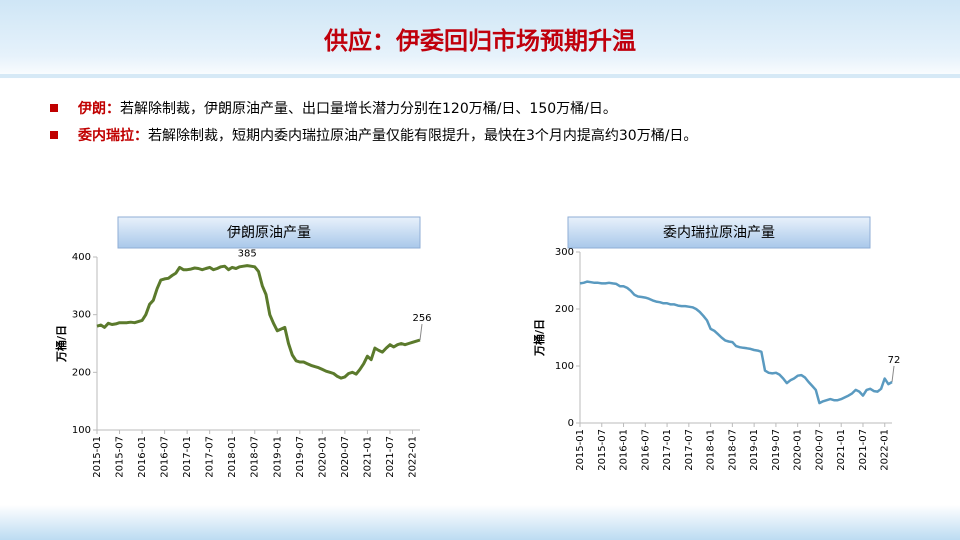 Image resolution: width=960 pixels, height=540 pixels. I want to click on header-band, so click(480, 40).